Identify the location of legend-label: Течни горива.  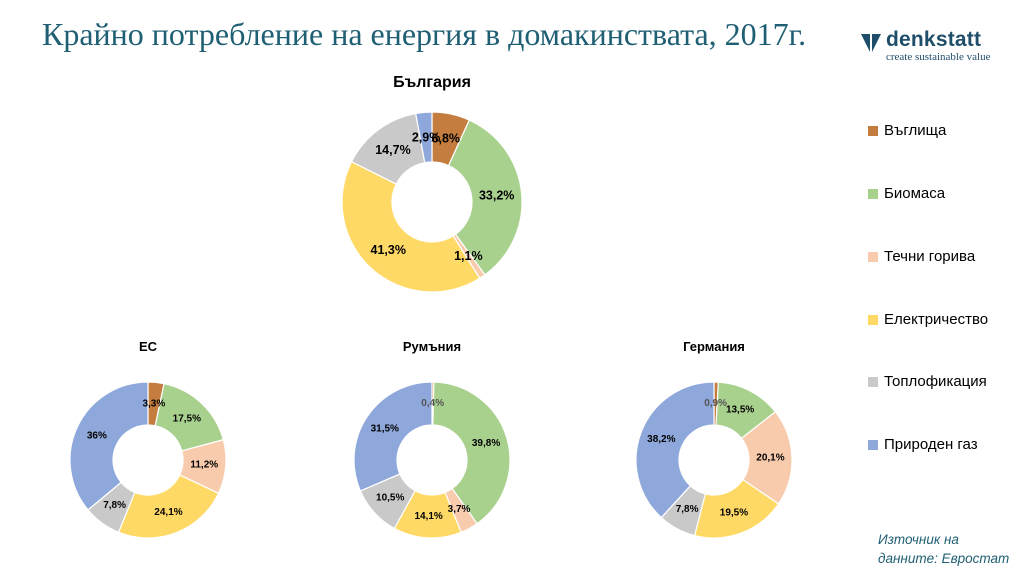
(930, 256).